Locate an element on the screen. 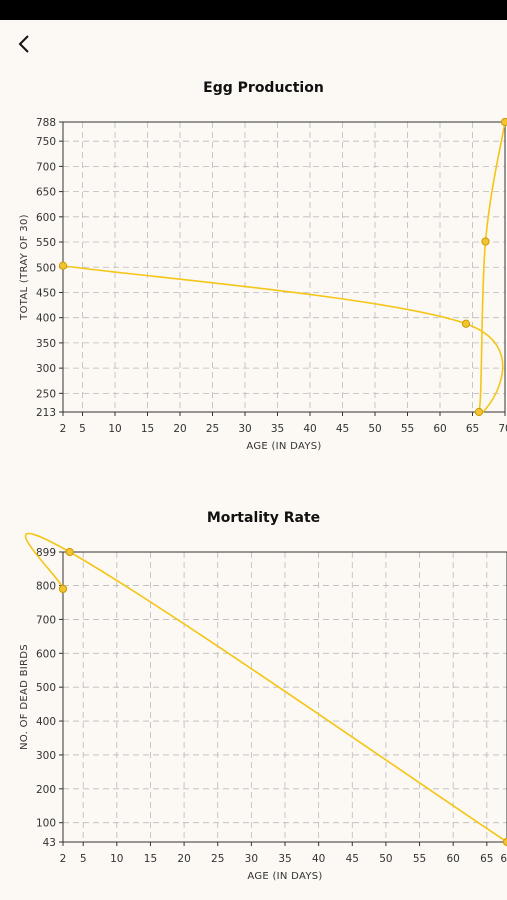 This screenshot has height=900, width=507. y-tick-label: 800 is located at coordinates (46, 587).